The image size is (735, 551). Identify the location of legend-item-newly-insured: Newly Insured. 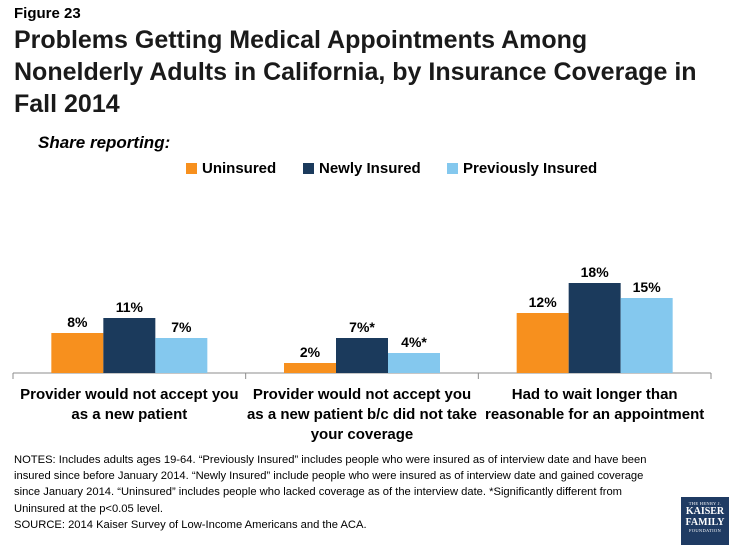
(362, 168).